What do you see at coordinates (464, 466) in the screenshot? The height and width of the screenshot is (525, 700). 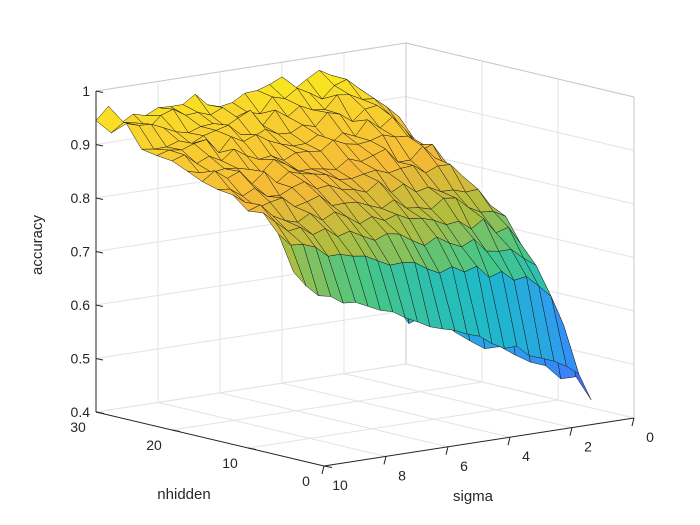 I see `y-tick-label: 6` at bounding box center [464, 466].